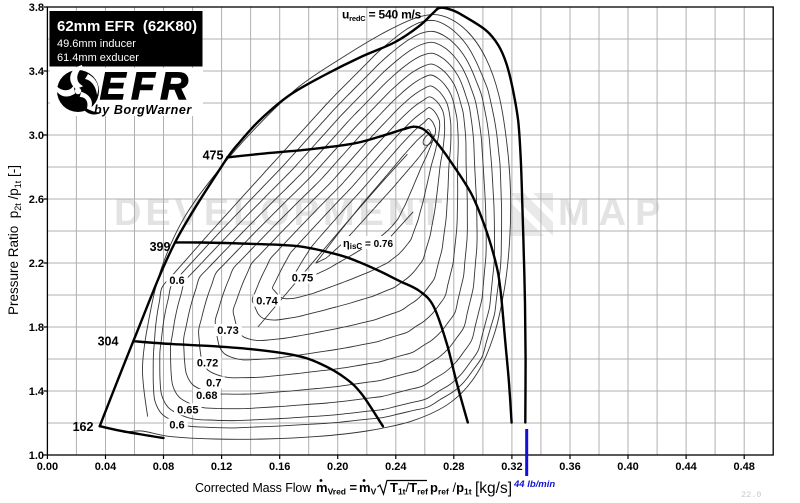 The image size is (800, 503). What do you see at coordinates (143, 110) in the screenshot?
I see `svg-text: by BorgWarner` at bounding box center [143, 110].